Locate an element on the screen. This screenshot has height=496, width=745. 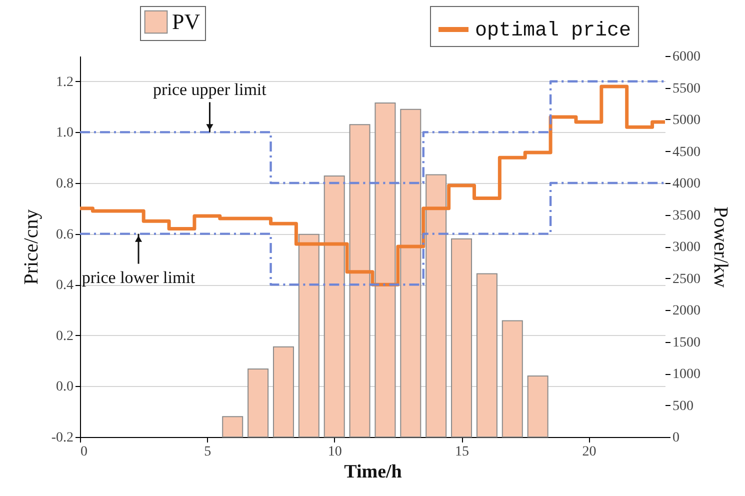
annotation: price lower limit is located at coordinates (139, 277).